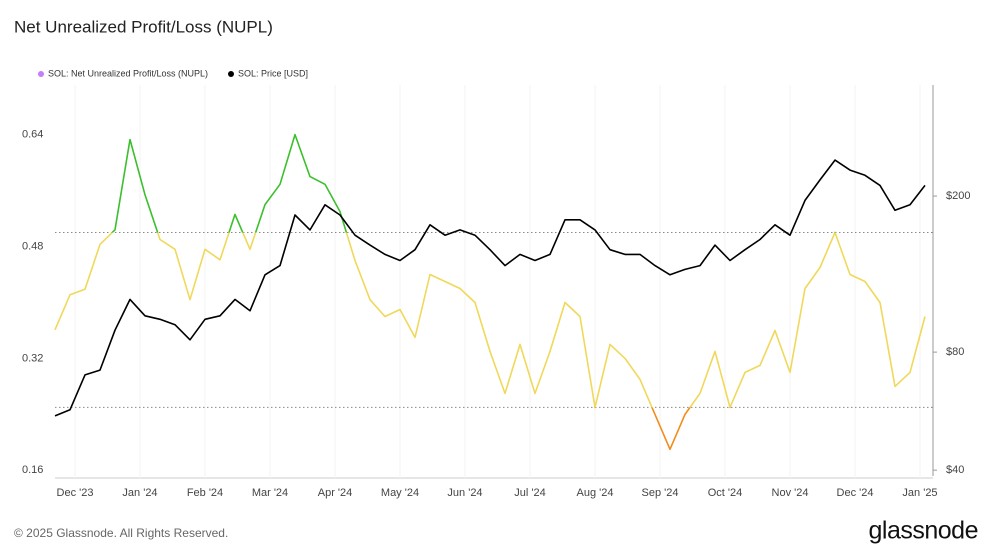 This screenshot has height=552, width=991. What do you see at coordinates (205, 493) in the screenshot?
I see `x-tick-label: Feb '24` at bounding box center [205, 493].